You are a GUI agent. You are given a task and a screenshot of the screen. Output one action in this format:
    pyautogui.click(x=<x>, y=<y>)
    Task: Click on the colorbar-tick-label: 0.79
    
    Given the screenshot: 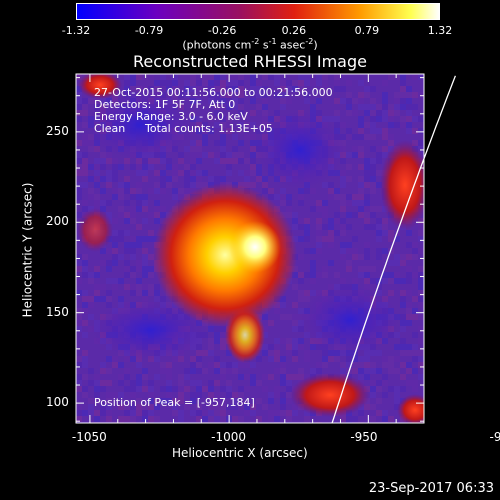 What is the action you would take?
    pyautogui.click(x=367, y=30)
    